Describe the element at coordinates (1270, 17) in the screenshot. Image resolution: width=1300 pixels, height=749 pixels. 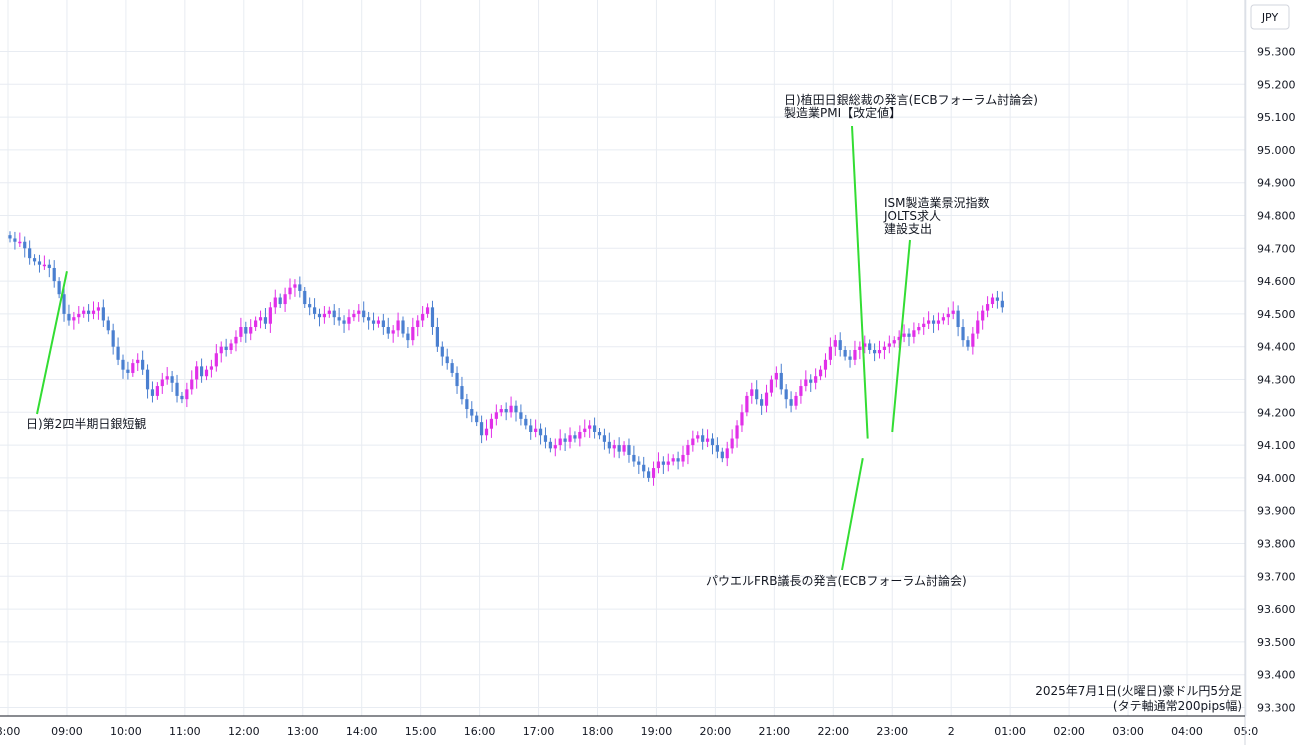
I see `currency-box: JPY` at that location.